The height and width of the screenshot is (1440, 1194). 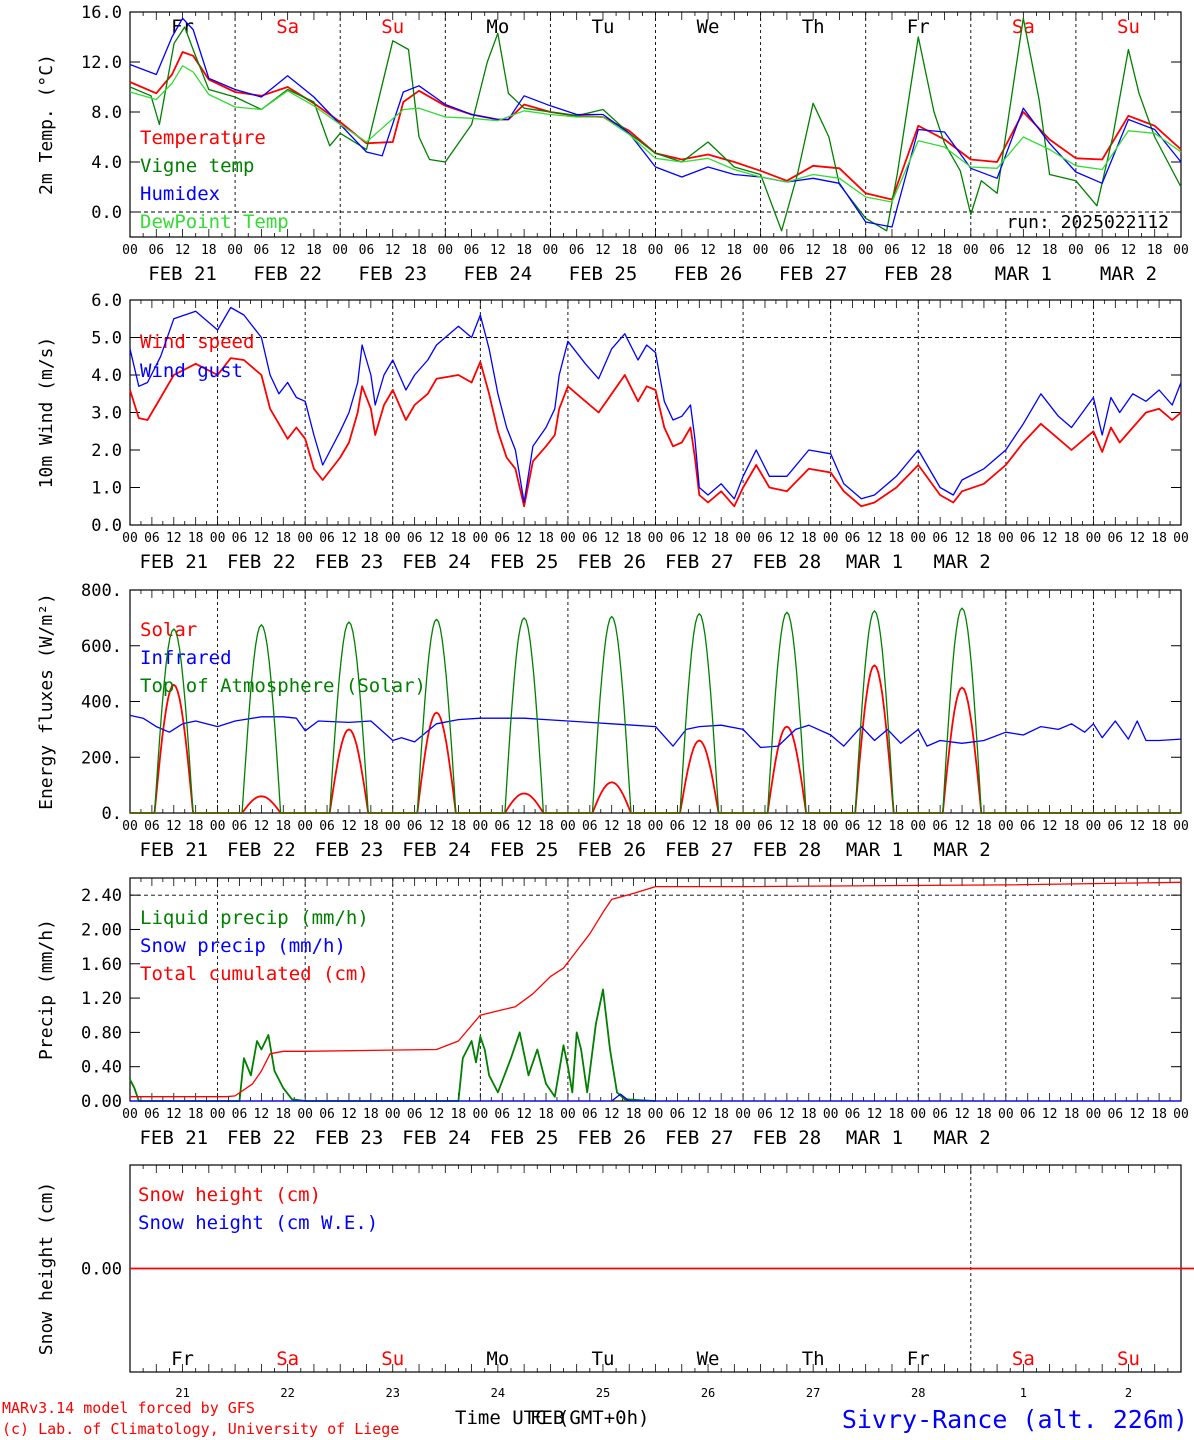 I want to click on y-axis-label: Snow height (cm), so click(x=46, y=1268).